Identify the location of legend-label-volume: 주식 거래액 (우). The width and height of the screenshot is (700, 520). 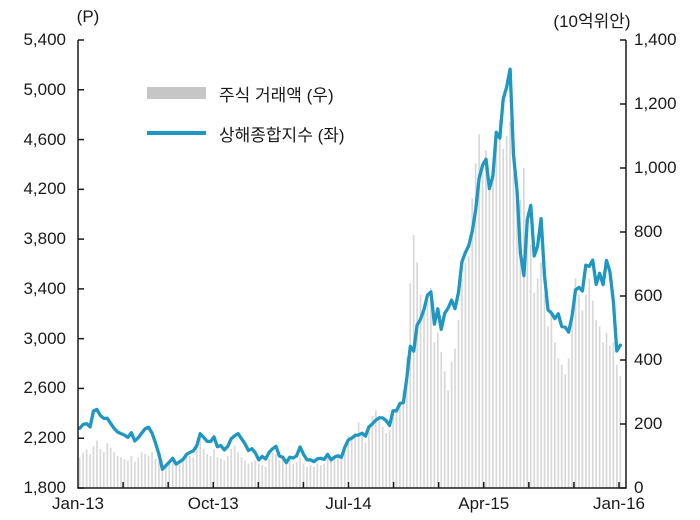
(276, 95).